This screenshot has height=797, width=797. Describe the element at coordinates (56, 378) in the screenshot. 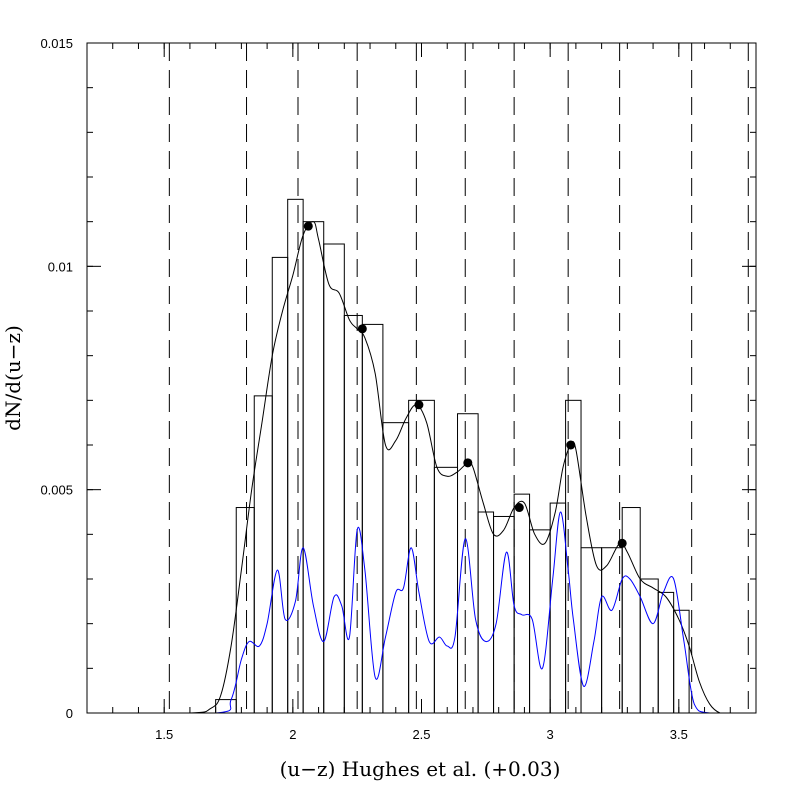

I see `y-tick-labels: 0 0.005 0.01 0.015` at that location.